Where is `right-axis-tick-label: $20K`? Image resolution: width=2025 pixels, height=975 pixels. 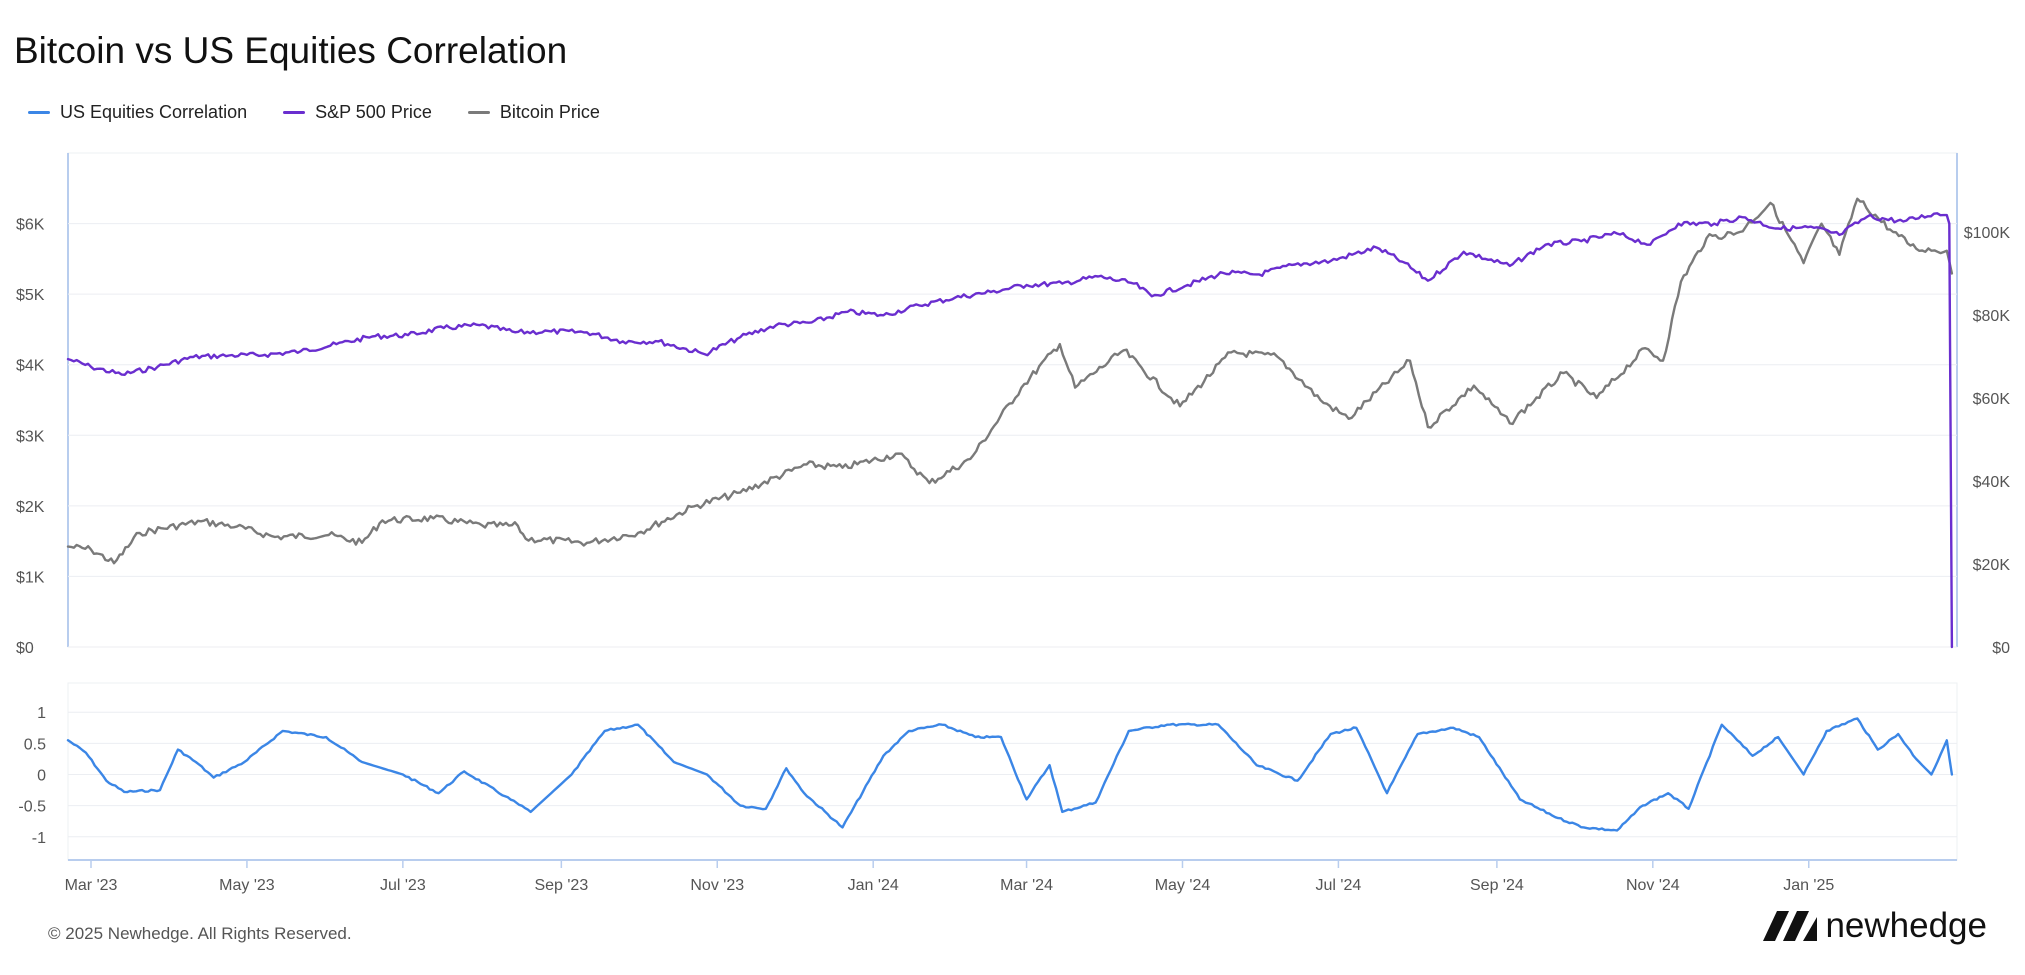 right-axis-tick-label: $20K is located at coordinates (1992, 565).